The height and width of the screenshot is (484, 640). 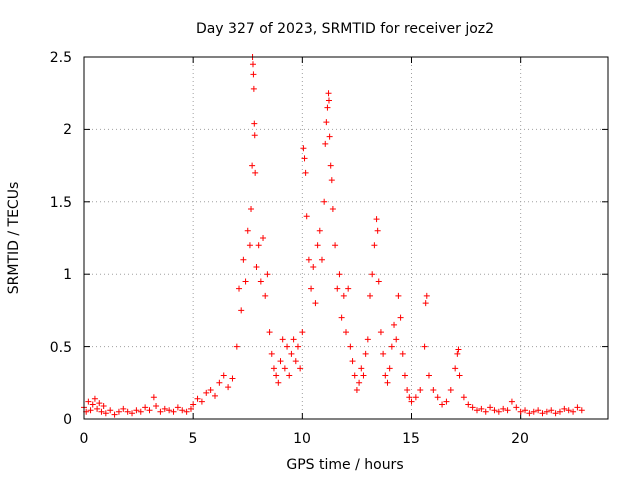 What do you see at coordinates (61, 58) in the screenshot?
I see `y-tick-label: 2.5` at bounding box center [61, 58].